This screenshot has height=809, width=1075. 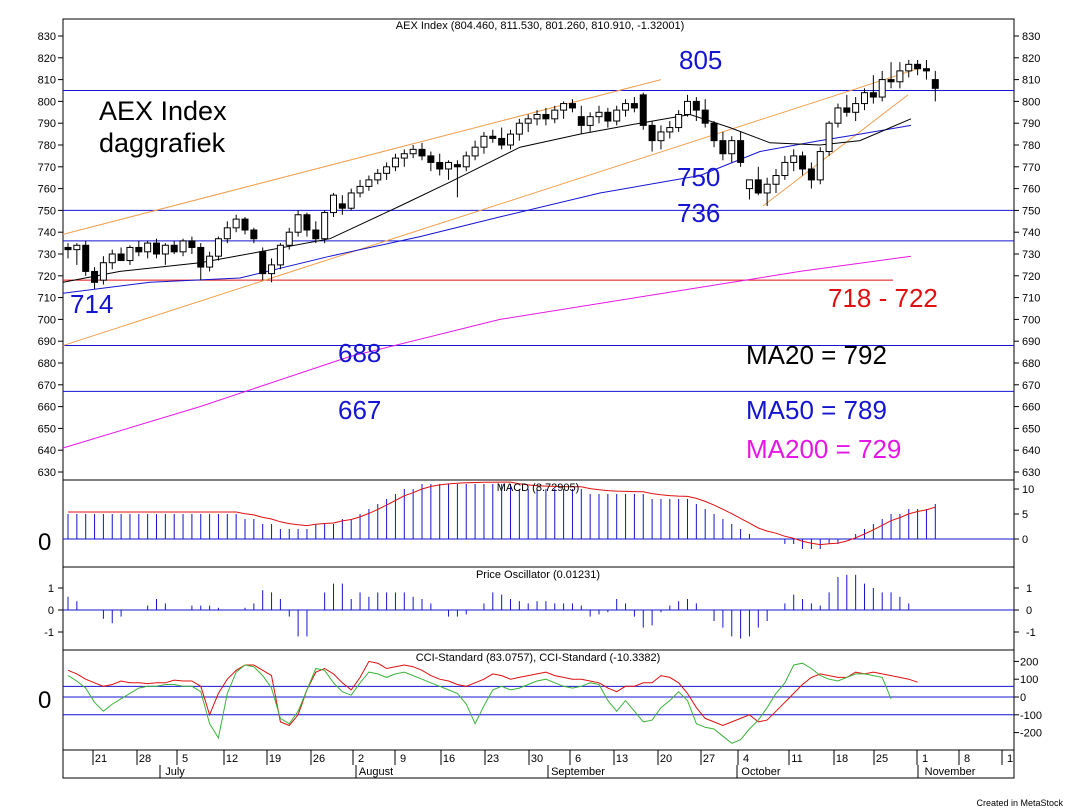 What do you see at coordinates (479, 703) in the screenshot?
I see `cci-green-line` at bounding box center [479, 703].